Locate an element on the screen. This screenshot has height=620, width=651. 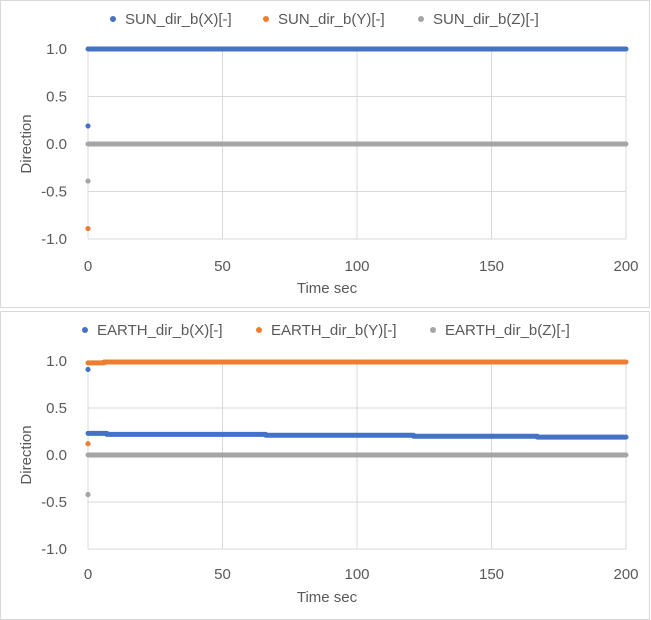
legend-label: EARTH_dir_b(X)[-] is located at coordinates (160, 330).